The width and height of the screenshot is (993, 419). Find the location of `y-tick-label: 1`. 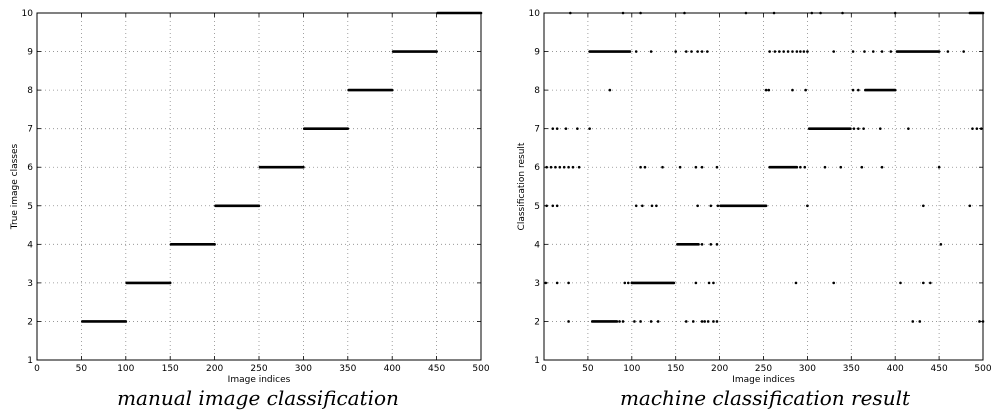

y-tick-label: 1 is located at coordinates (537, 361).